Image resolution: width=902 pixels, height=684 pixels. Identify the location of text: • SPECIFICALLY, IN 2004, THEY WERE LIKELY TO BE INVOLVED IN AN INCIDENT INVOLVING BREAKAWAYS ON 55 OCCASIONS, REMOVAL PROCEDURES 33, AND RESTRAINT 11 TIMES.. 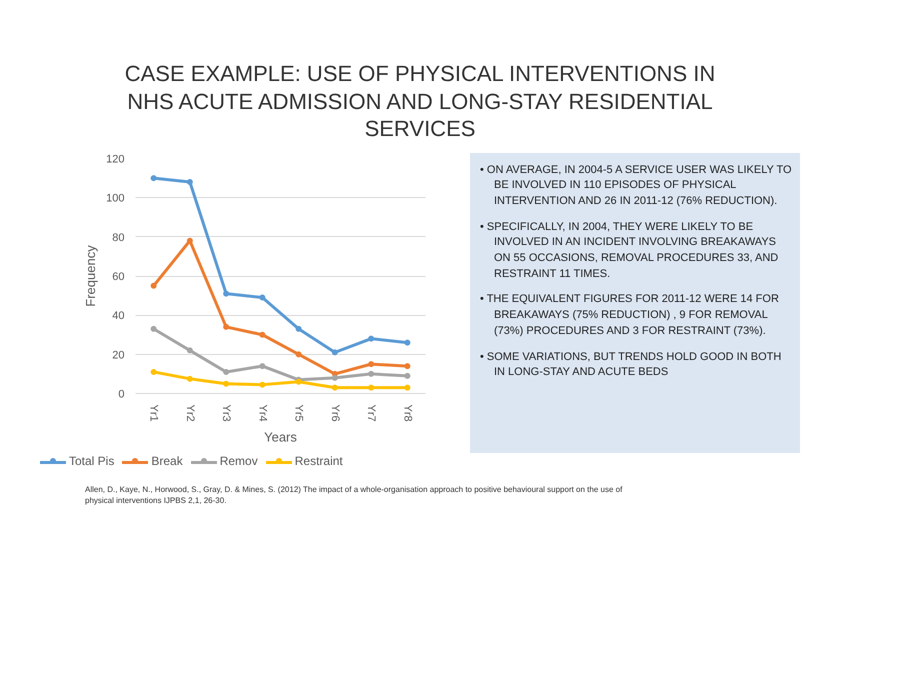
(630, 251).